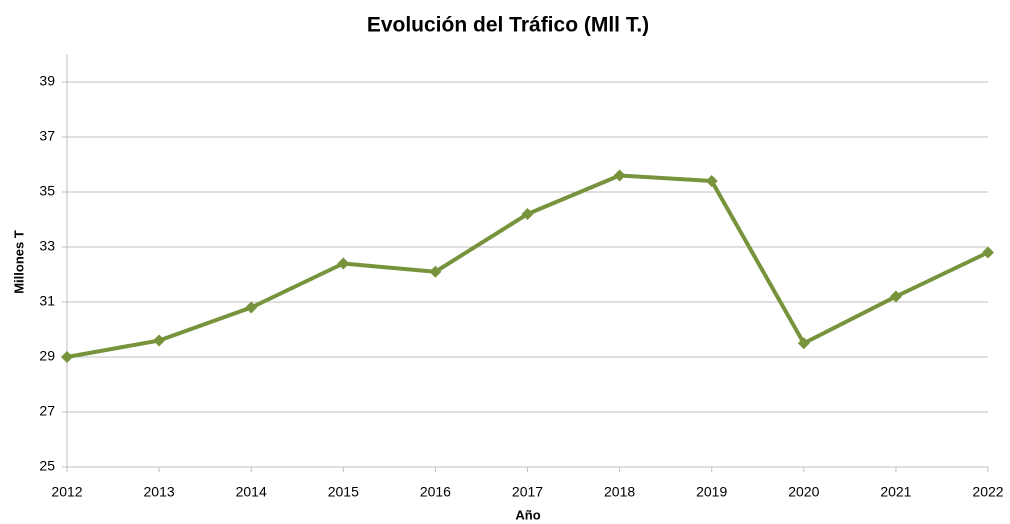 The width and height of the screenshot is (1010, 524). Describe the element at coordinates (159, 492) in the screenshot. I see `x-tick-label: 2013` at that location.